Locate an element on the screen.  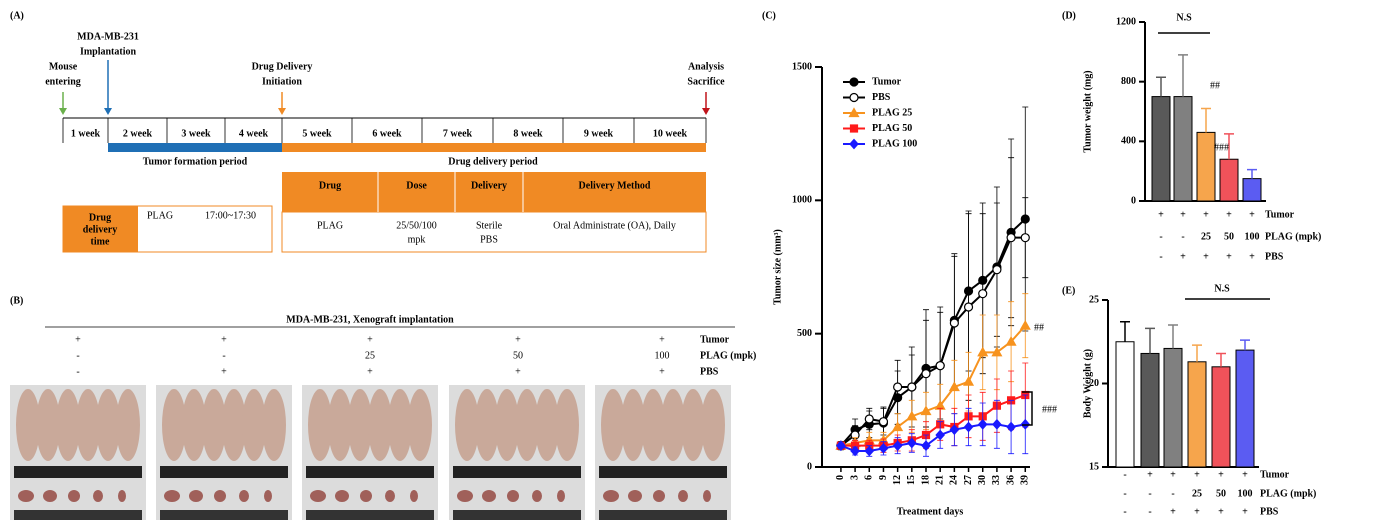
annotation: N.S is located at coordinates (1222, 288).